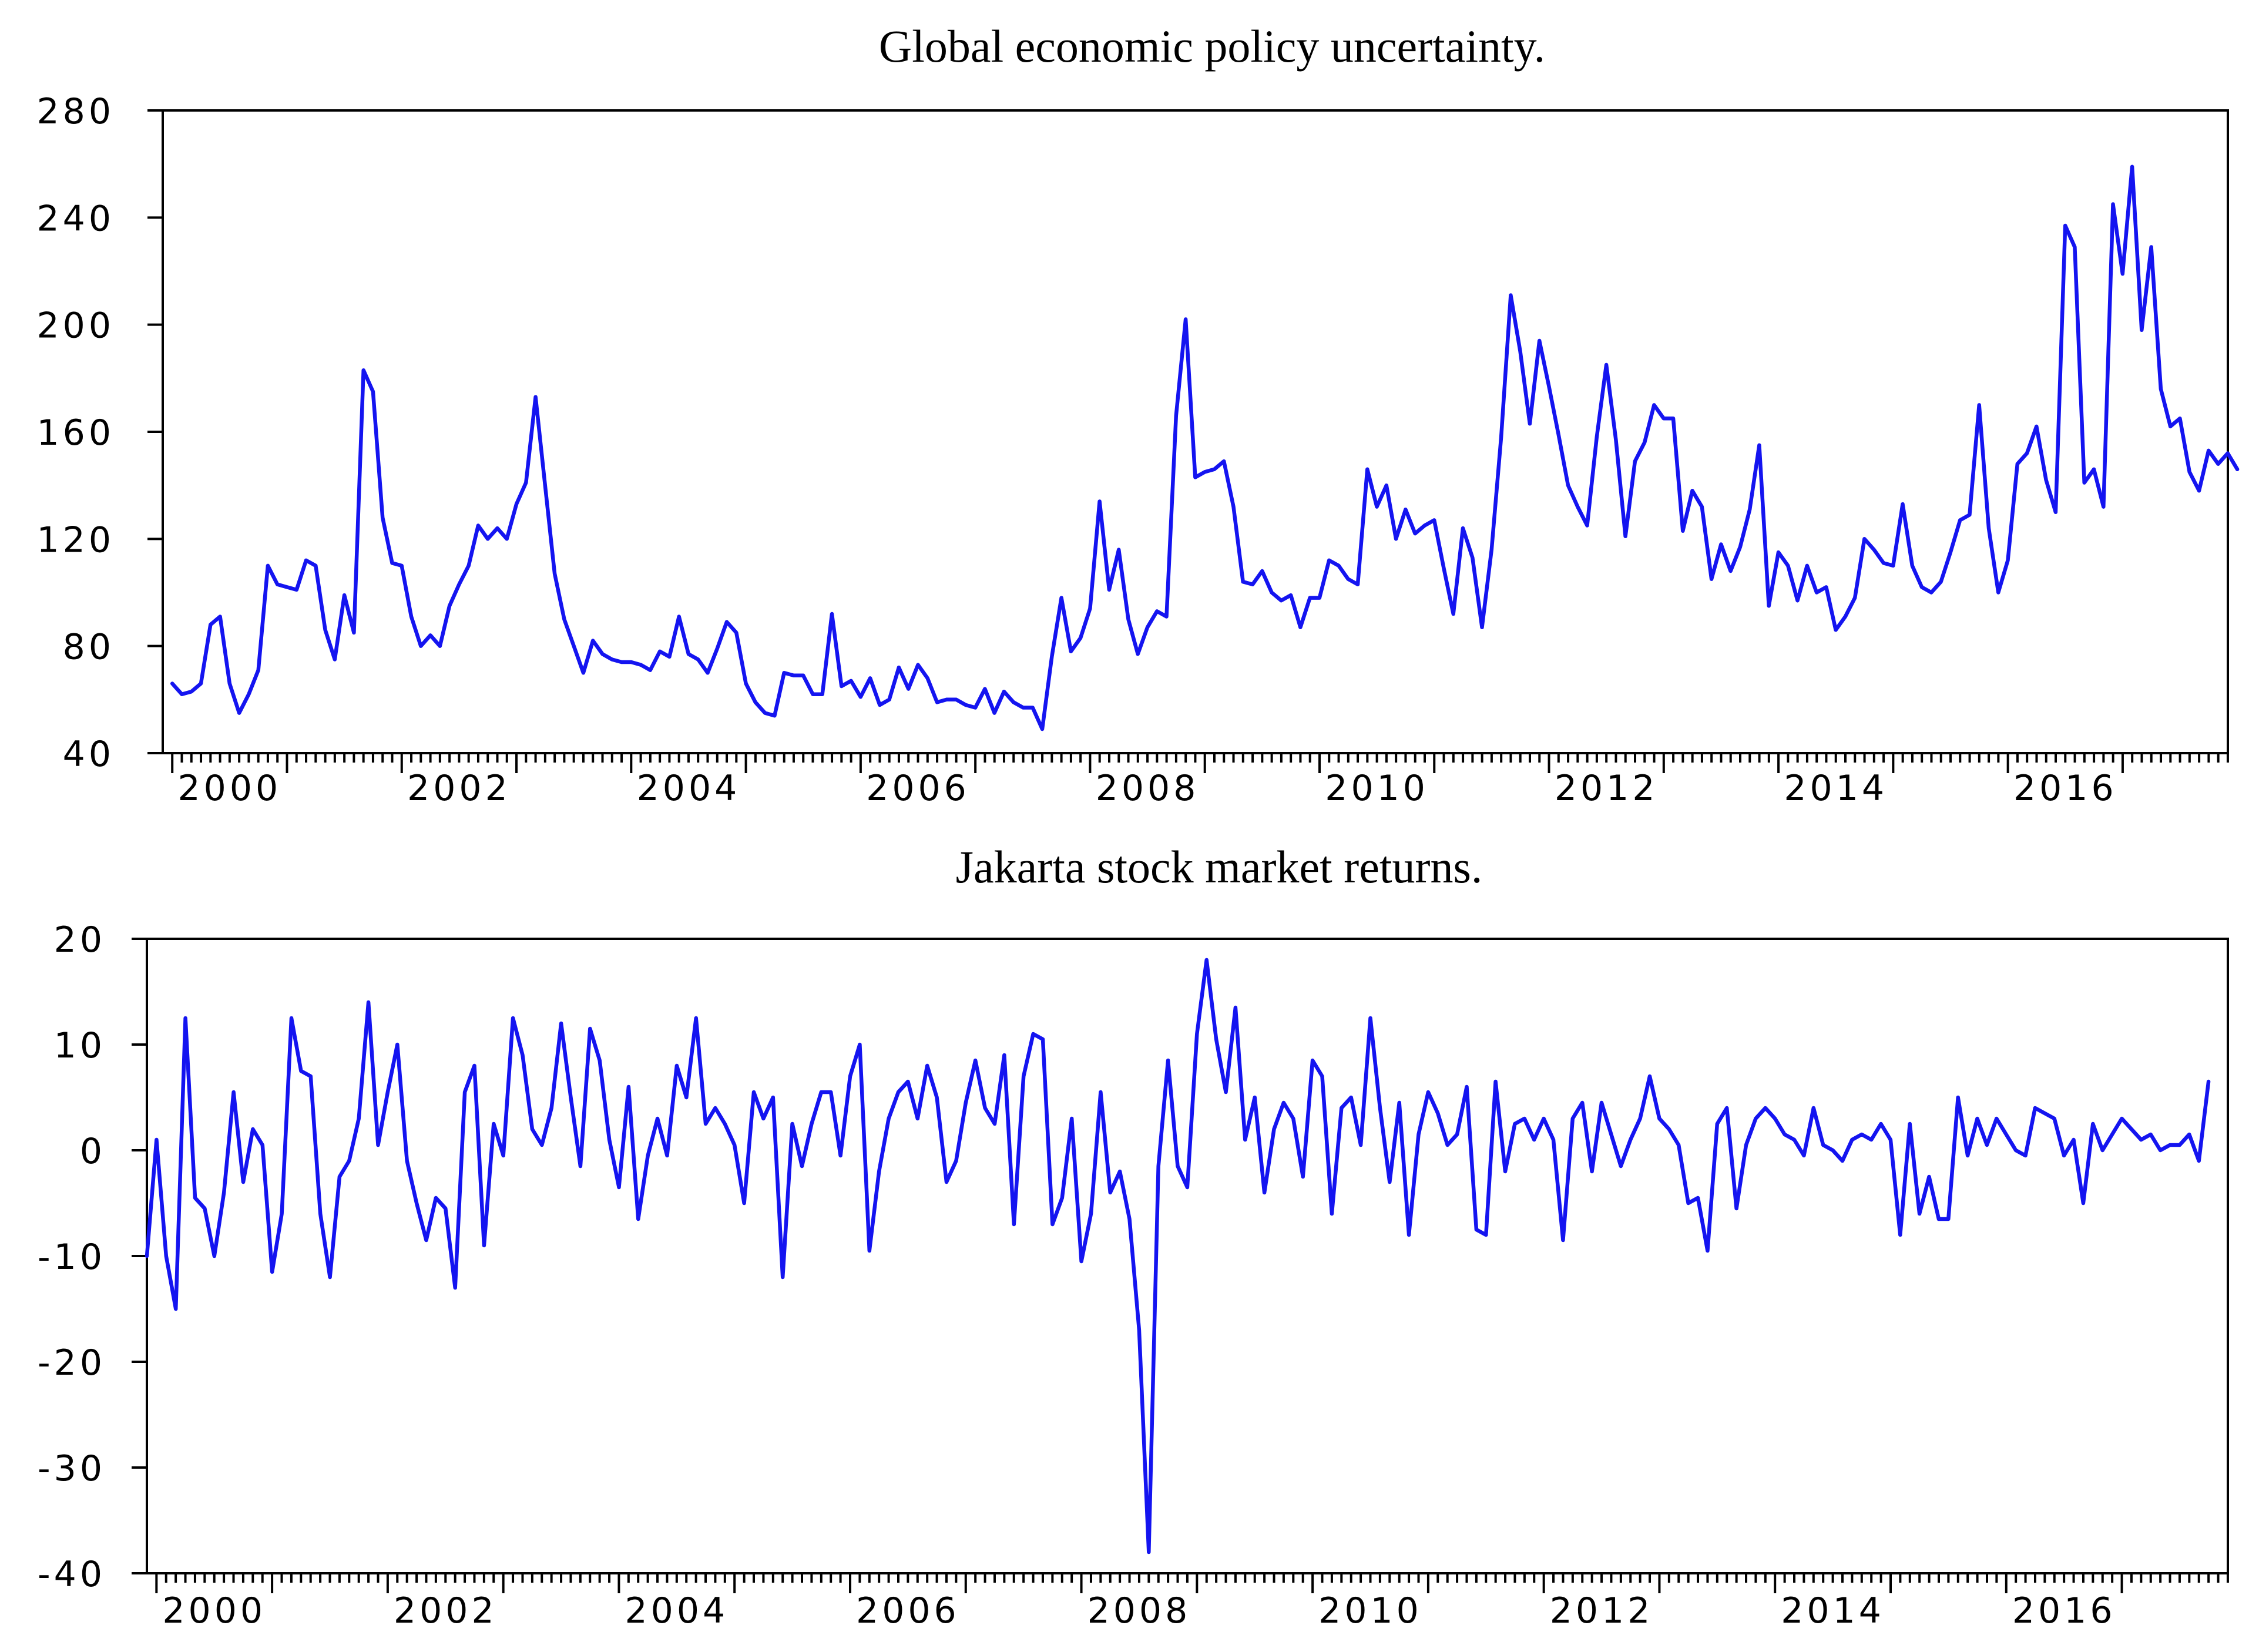 This screenshot has width=2249, height=1652. I want to click on y-axis-policy-uncertainty: 40 80 120 160 200 240 280, so click(99, 433).